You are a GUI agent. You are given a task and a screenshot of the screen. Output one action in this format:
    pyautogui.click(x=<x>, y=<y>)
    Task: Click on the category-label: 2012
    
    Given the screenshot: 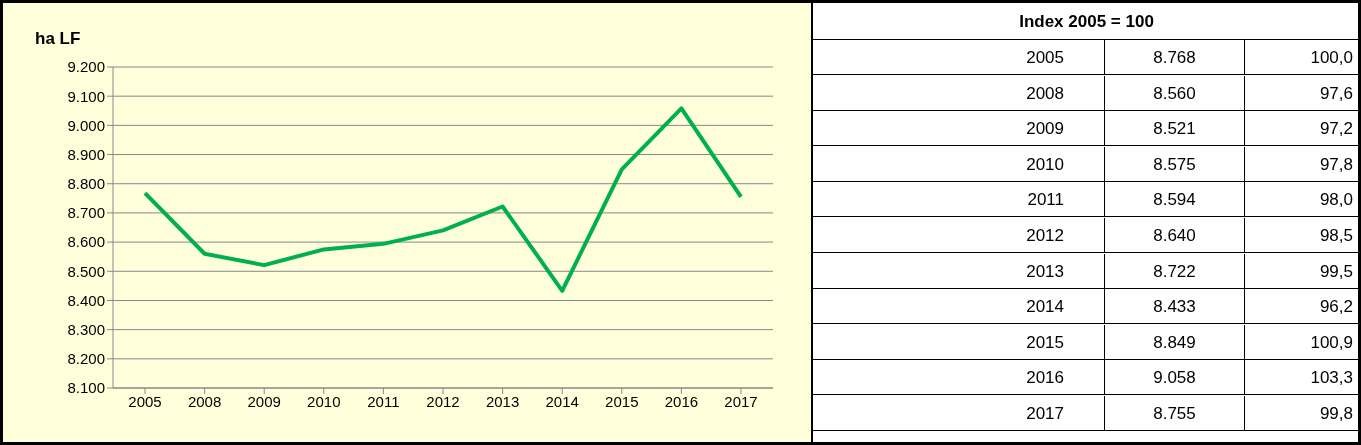 What is the action you would take?
    pyautogui.click(x=1045, y=235)
    